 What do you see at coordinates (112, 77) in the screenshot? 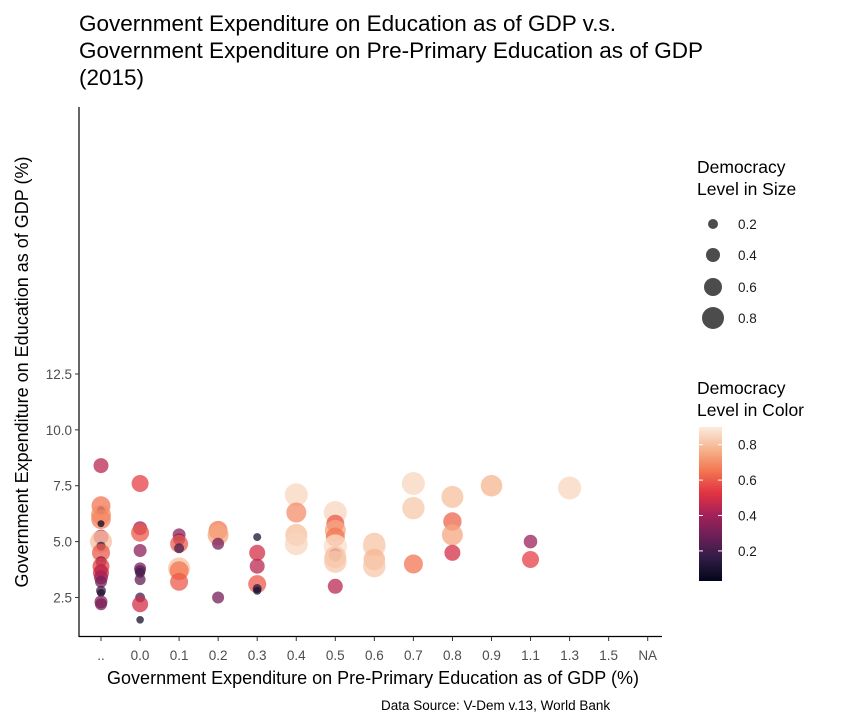
I see `chart-title-line-3: (2015)` at bounding box center [112, 77].